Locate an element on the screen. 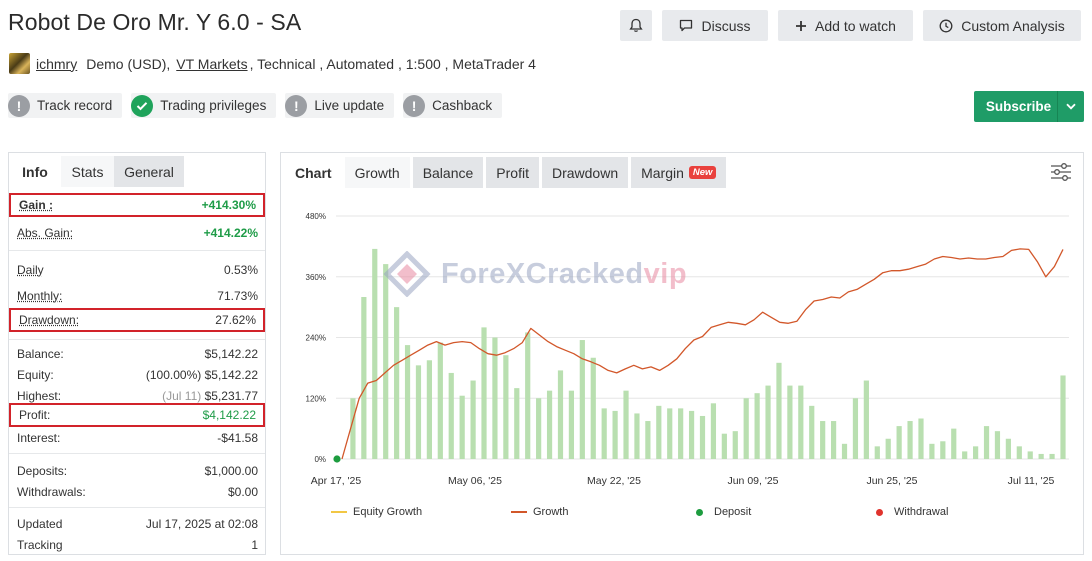 The width and height of the screenshot is (1092, 561). watermark: ForeXCrackedvip is located at coordinates (535, 274).